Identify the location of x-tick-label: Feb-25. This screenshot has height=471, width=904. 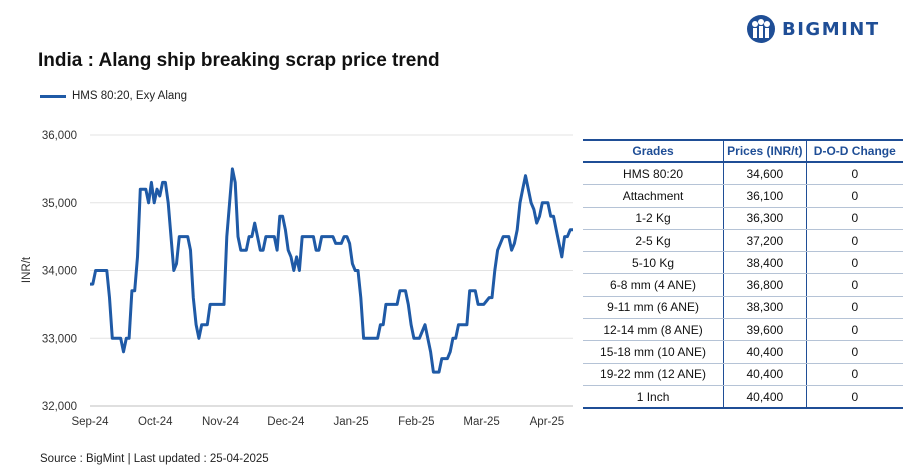
(416, 422).